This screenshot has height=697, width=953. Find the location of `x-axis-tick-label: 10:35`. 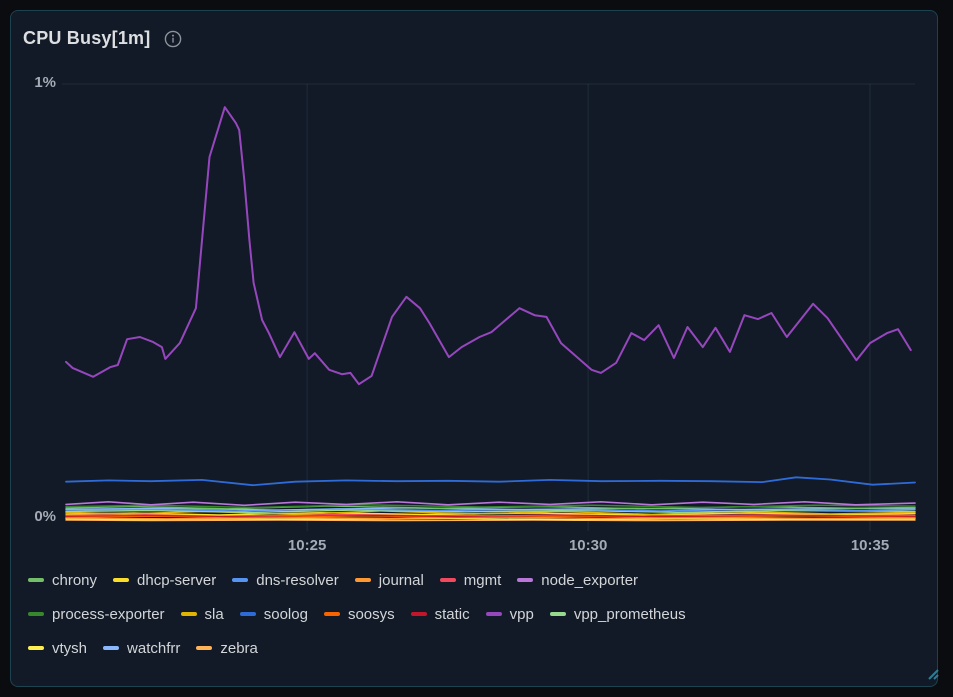

x-axis-tick-label: 10:35 is located at coordinates (870, 545).